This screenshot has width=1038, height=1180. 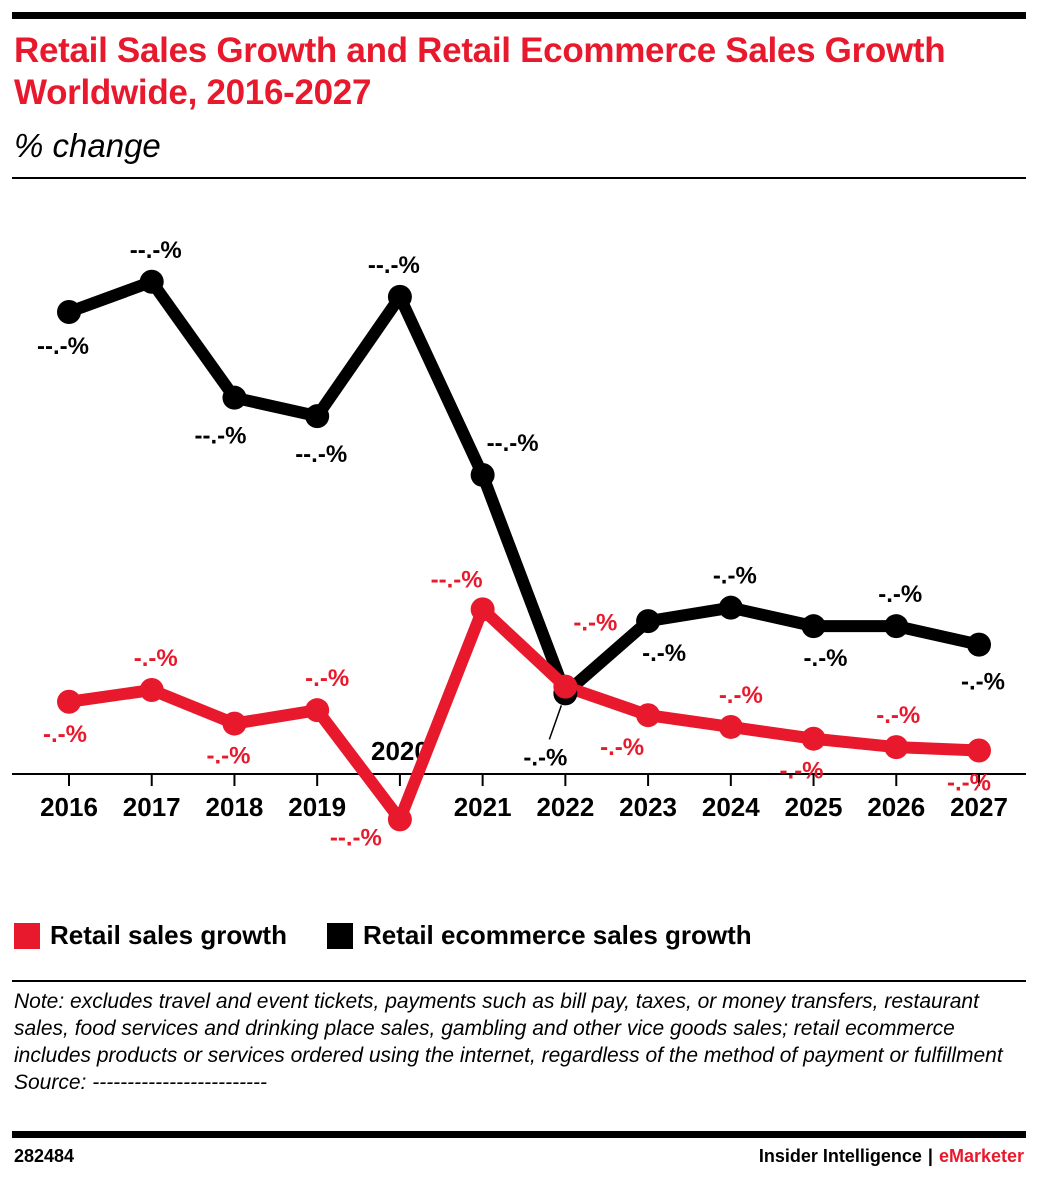 What do you see at coordinates (234, 723) in the screenshot?
I see `point-retail-sales-2018` at bounding box center [234, 723].